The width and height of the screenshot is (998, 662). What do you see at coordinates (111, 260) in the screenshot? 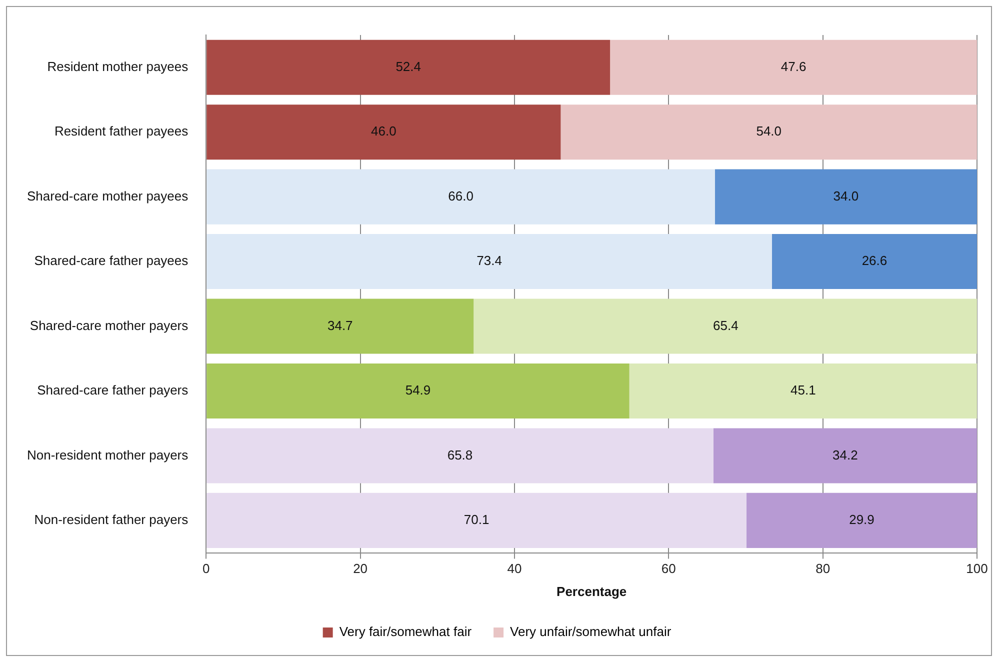
I see `y-tick-label: Shared-care father payees` at bounding box center [111, 260].